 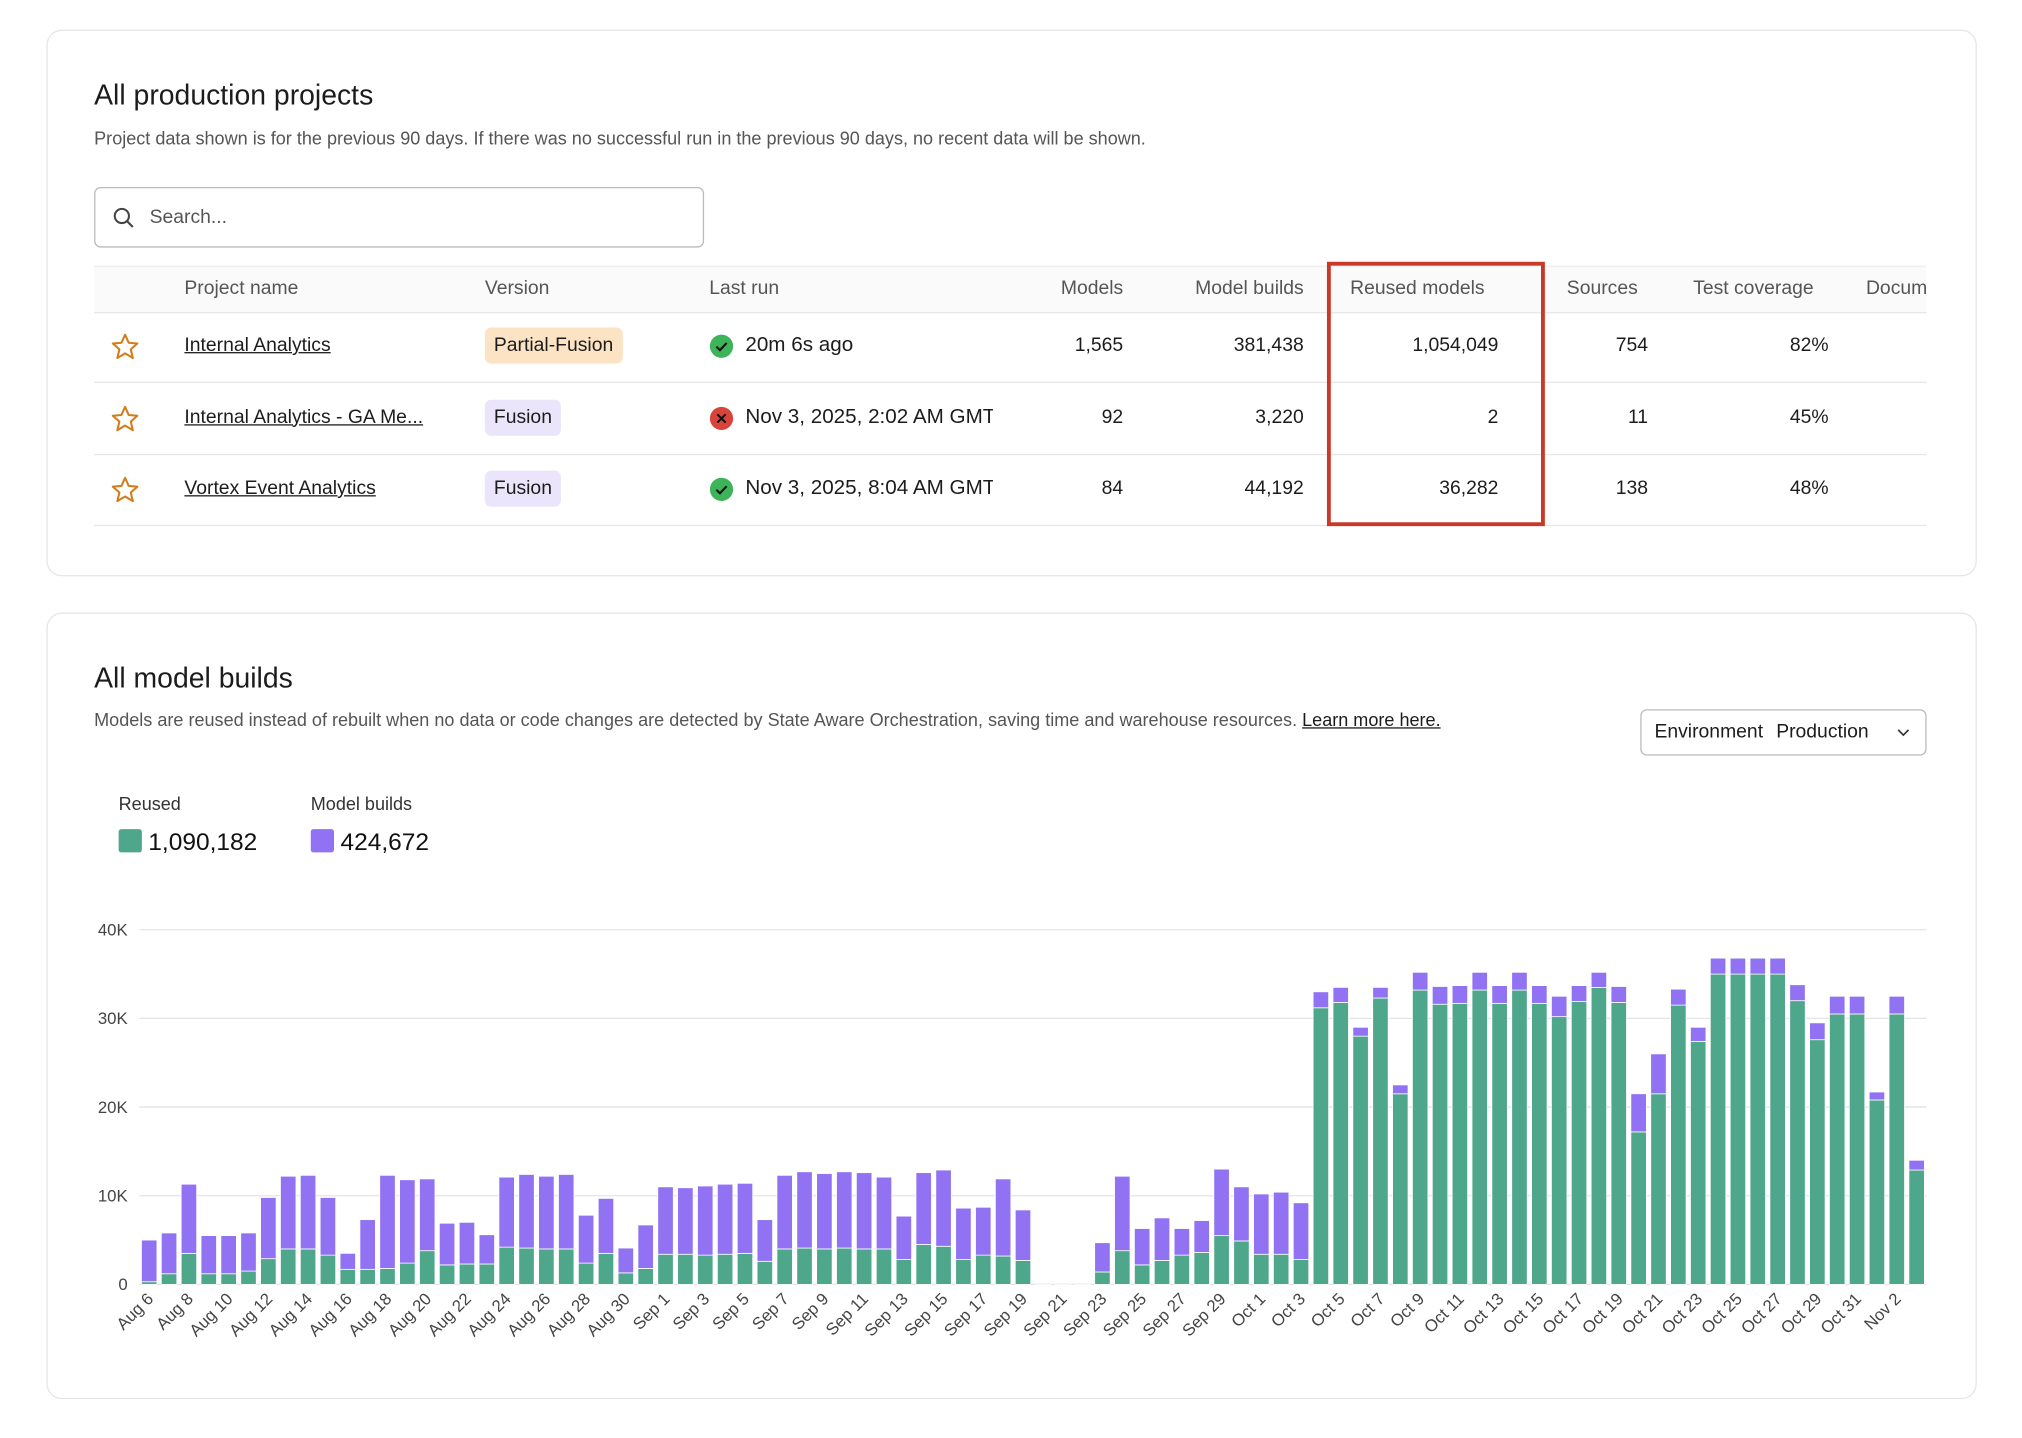 I want to click on x-tick-label: Oct 7, so click(x=1368, y=1310).